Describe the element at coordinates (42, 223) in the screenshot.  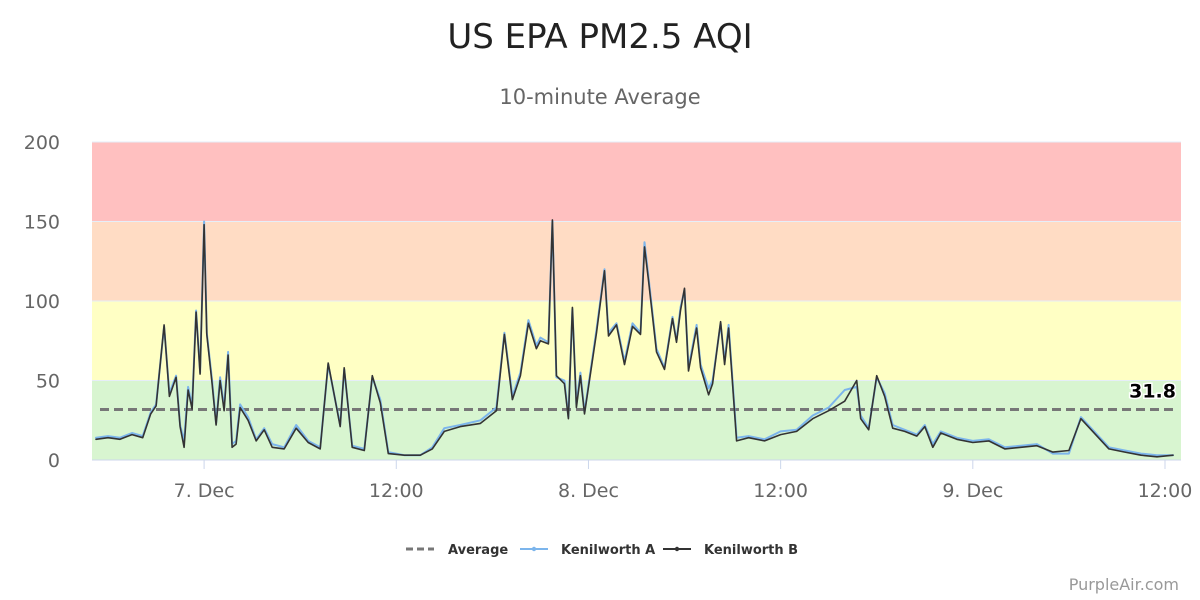
I see `y-tick-label: 150` at that location.